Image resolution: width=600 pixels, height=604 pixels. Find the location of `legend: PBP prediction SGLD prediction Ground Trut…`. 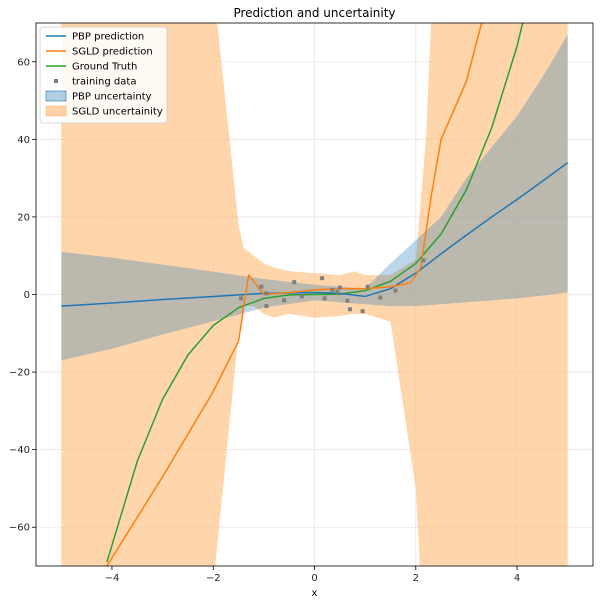

legend: PBP prediction SGLD prediction Ground Trut… is located at coordinates (103, 75).